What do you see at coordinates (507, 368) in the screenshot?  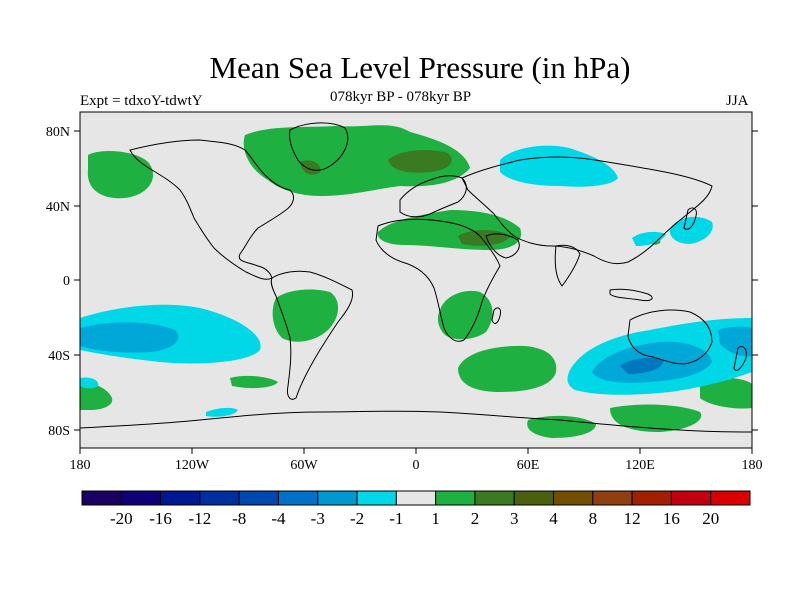 I see `south-indian-high` at bounding box center [507, 368].